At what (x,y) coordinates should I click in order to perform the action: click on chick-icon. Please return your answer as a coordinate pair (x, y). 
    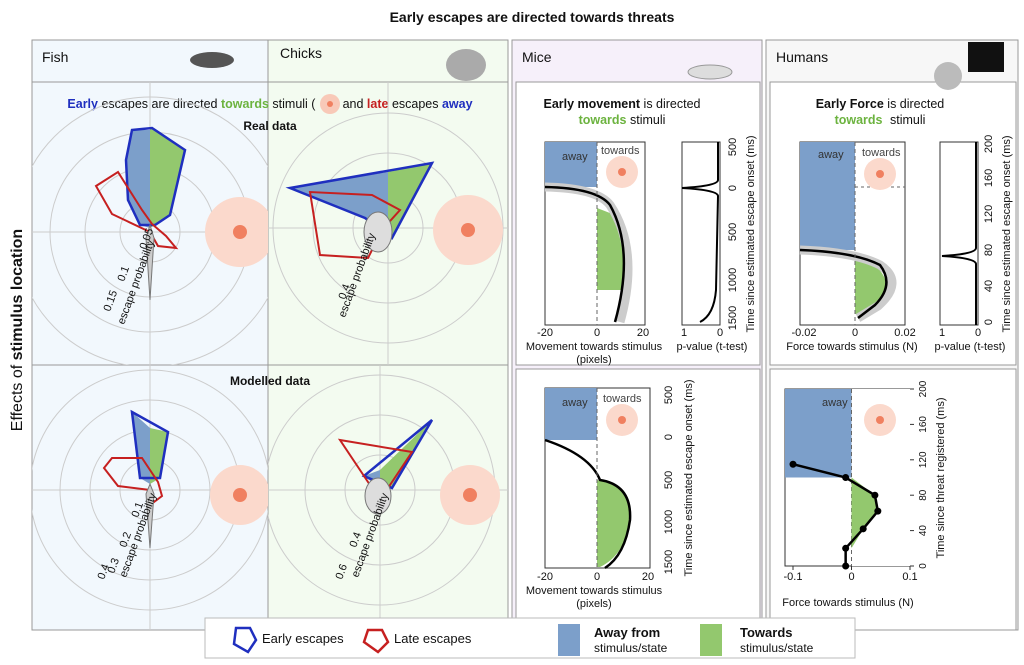
    Looking at the image, I should click on (466, 65).